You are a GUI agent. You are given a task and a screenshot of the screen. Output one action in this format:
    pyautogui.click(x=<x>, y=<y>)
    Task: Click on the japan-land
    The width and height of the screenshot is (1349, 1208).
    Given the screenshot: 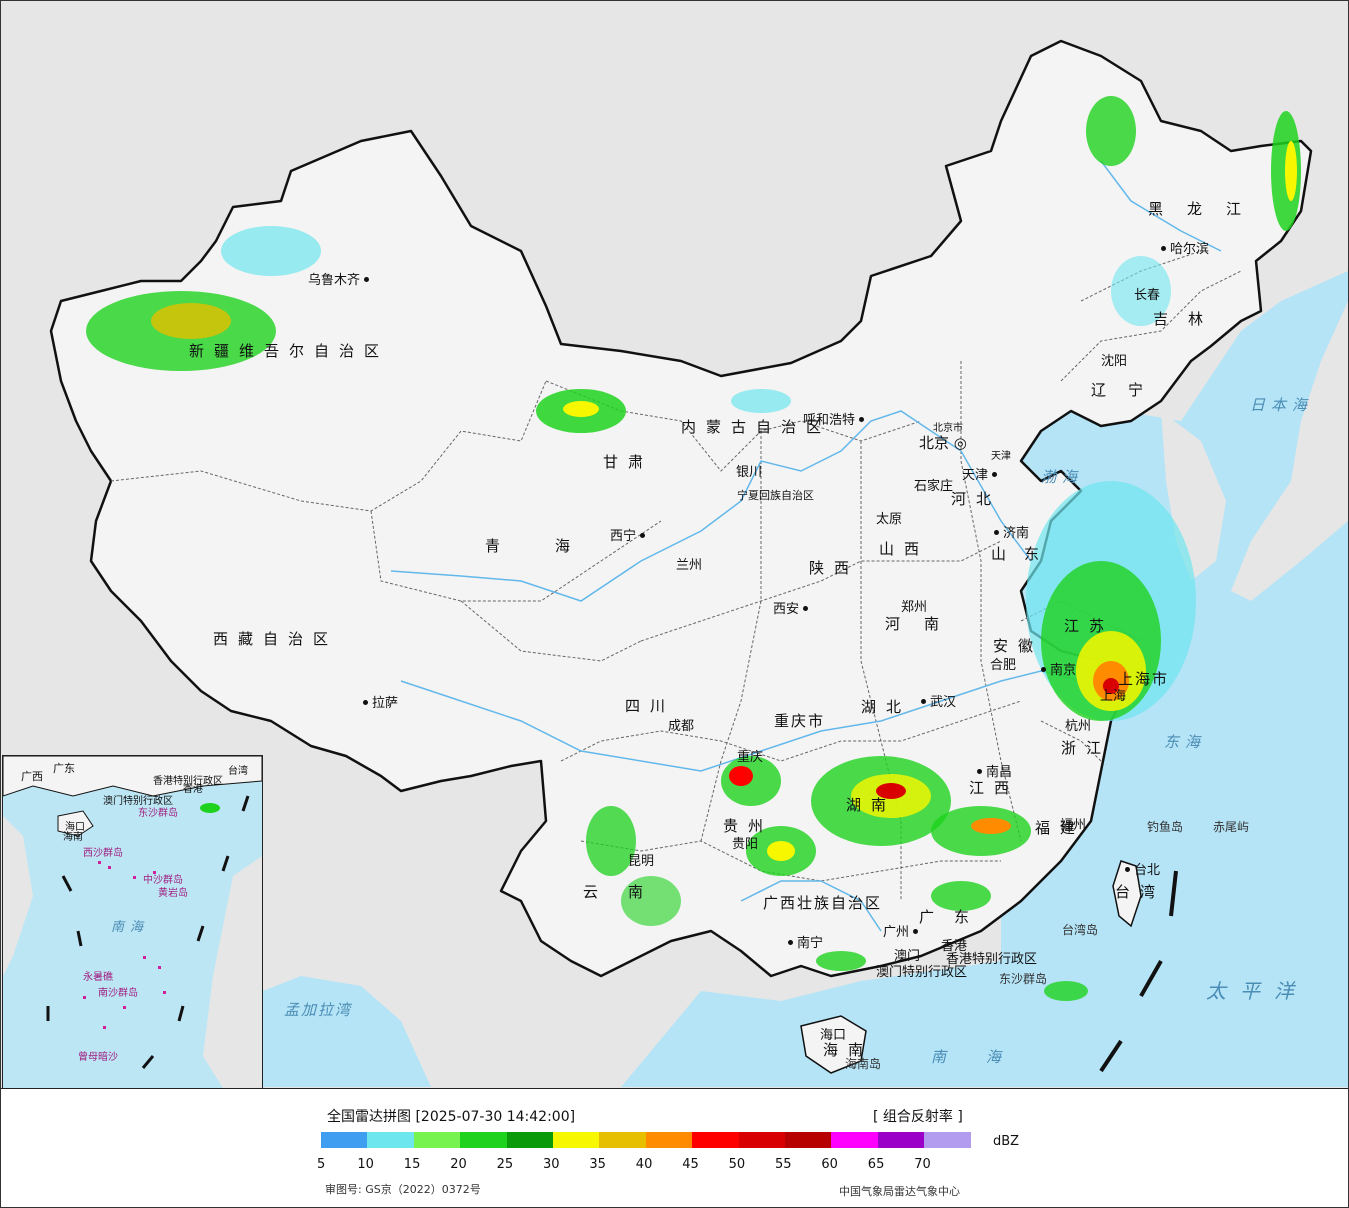 What is the action you would take?
    pyautogui.click(x=1289, y=451)
    